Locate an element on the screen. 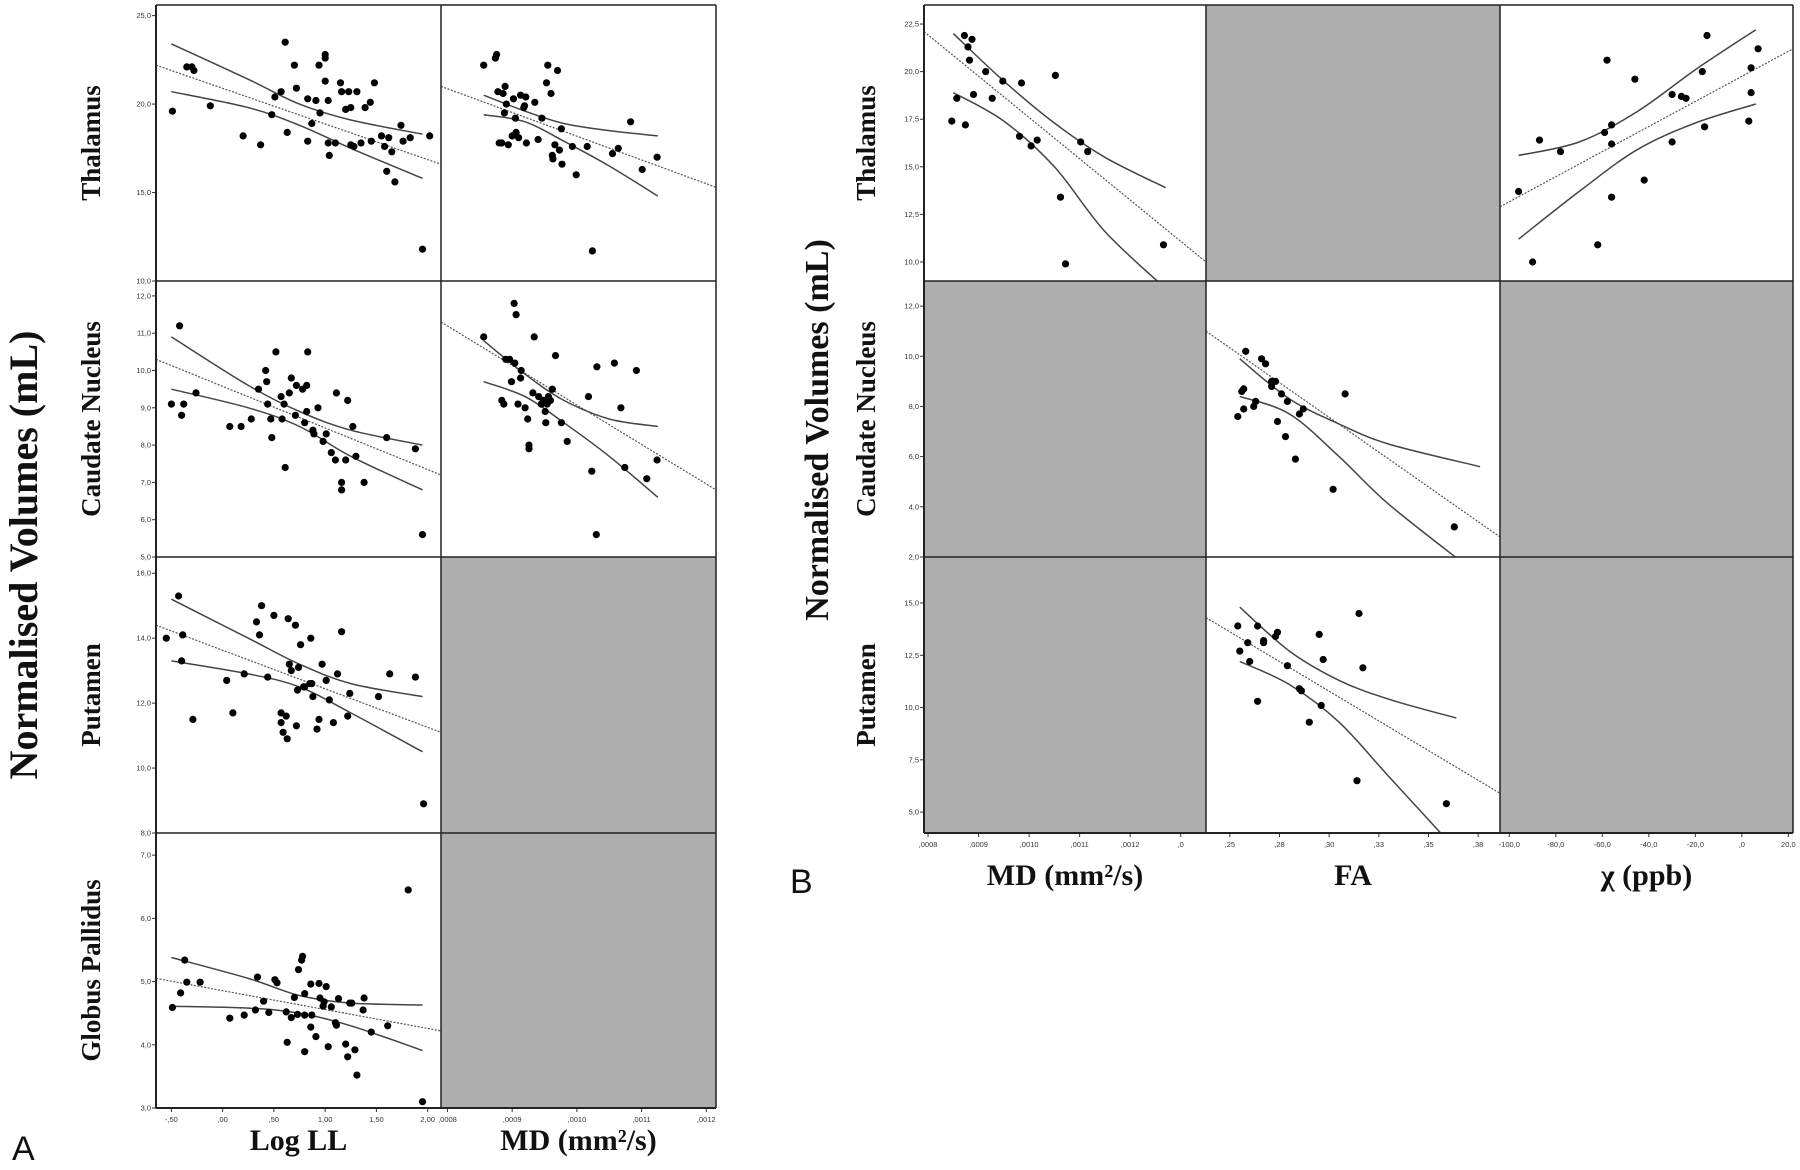  row-label-putamen: Putamen is located at coordinates (91, 695).